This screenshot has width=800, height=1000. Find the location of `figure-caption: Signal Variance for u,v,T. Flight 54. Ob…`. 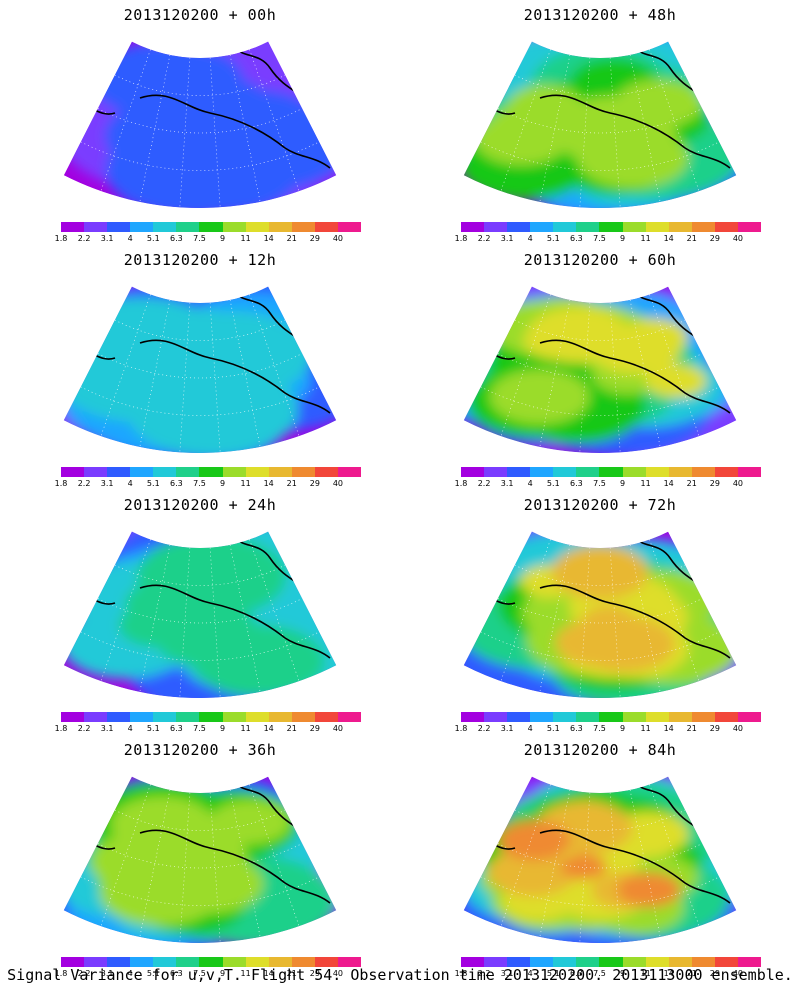

figure-caption: Signal Variance for u,v,T. Flight 54. Ob… is located at coordinates (400, 975).